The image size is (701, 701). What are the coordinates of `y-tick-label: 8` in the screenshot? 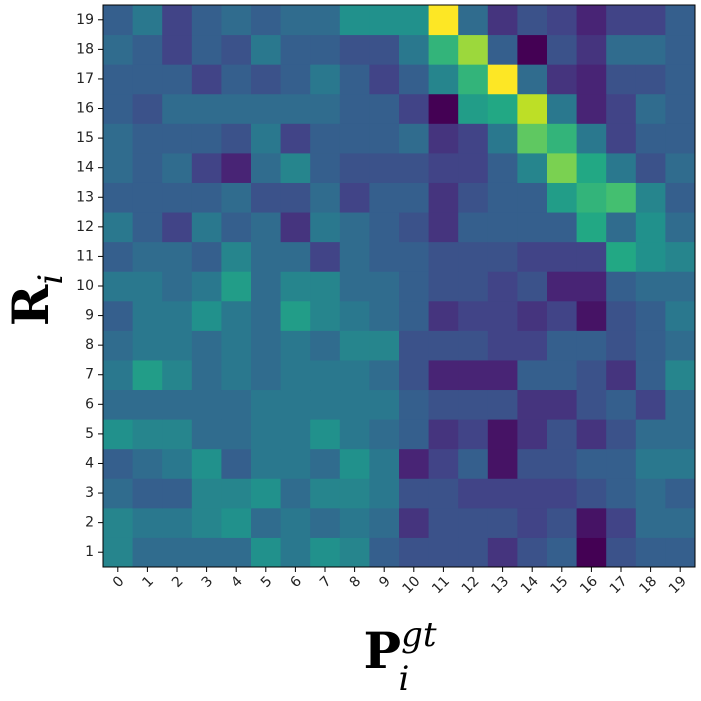 It's located at (89, 345).